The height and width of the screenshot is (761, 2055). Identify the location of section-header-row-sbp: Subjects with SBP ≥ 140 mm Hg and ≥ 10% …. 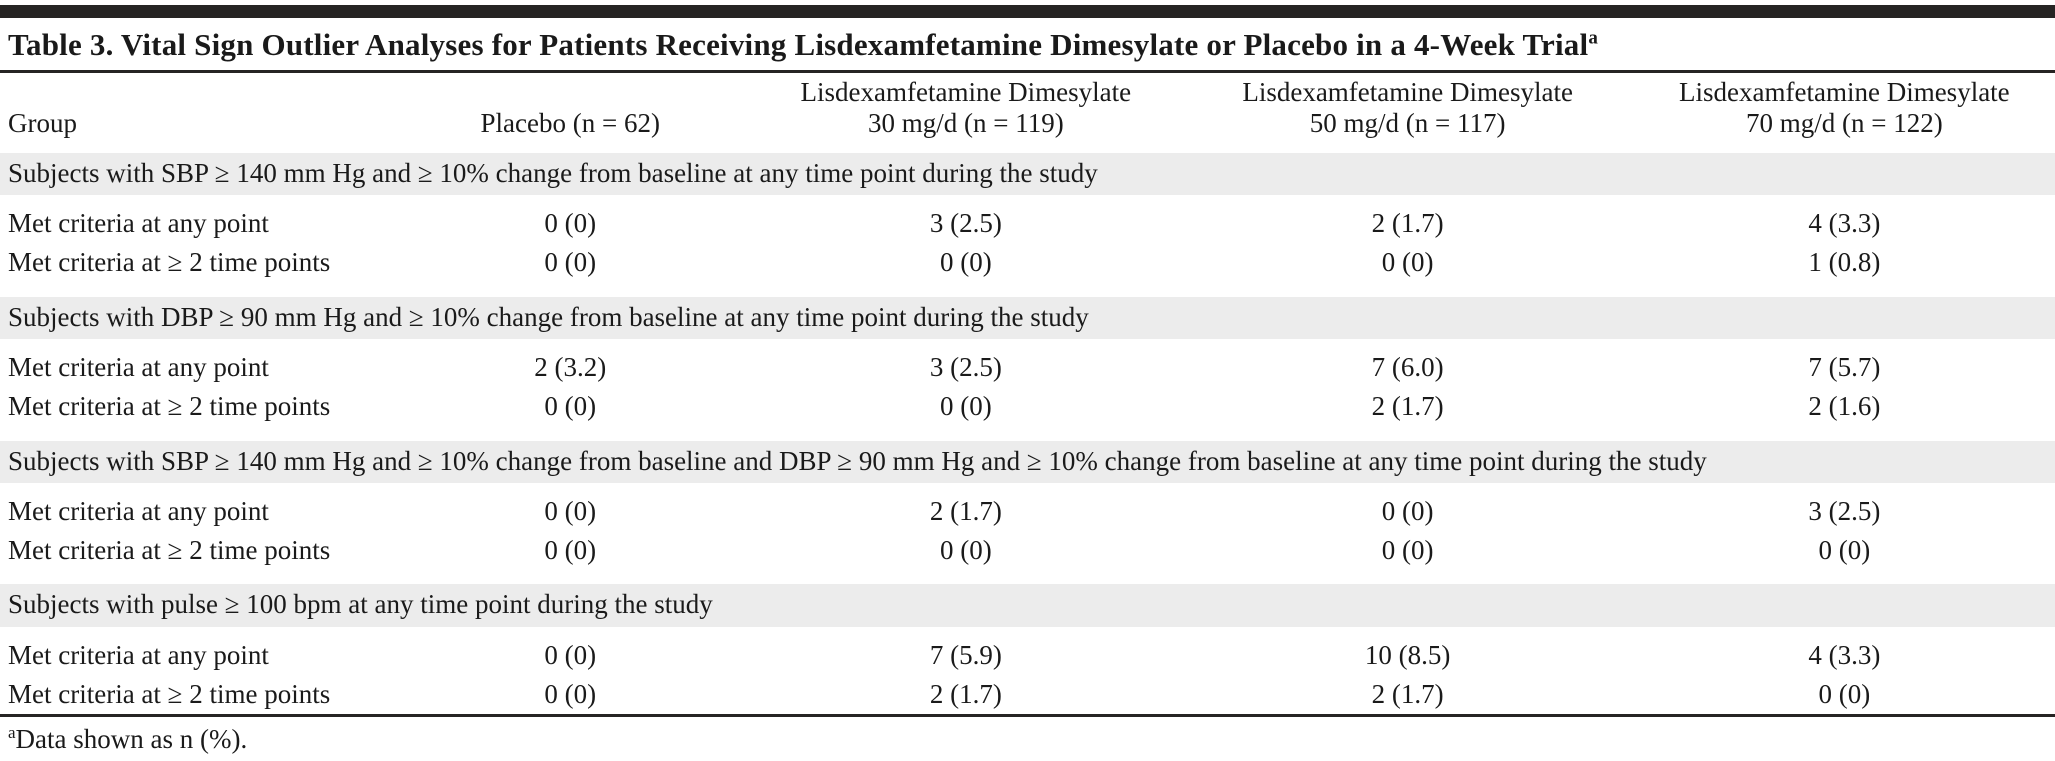
(1027, 175).